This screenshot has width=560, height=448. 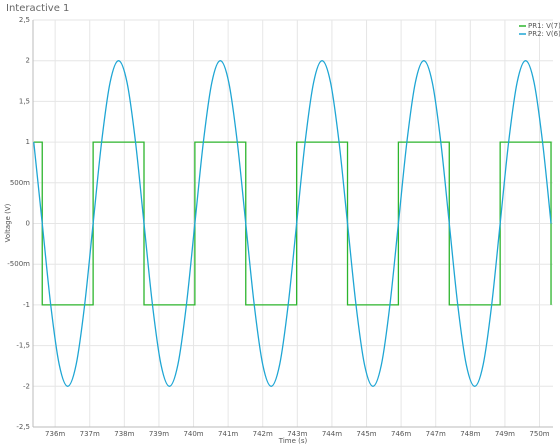 I want to click on y-tick-label: -2,5, so click(x=23, y=427).